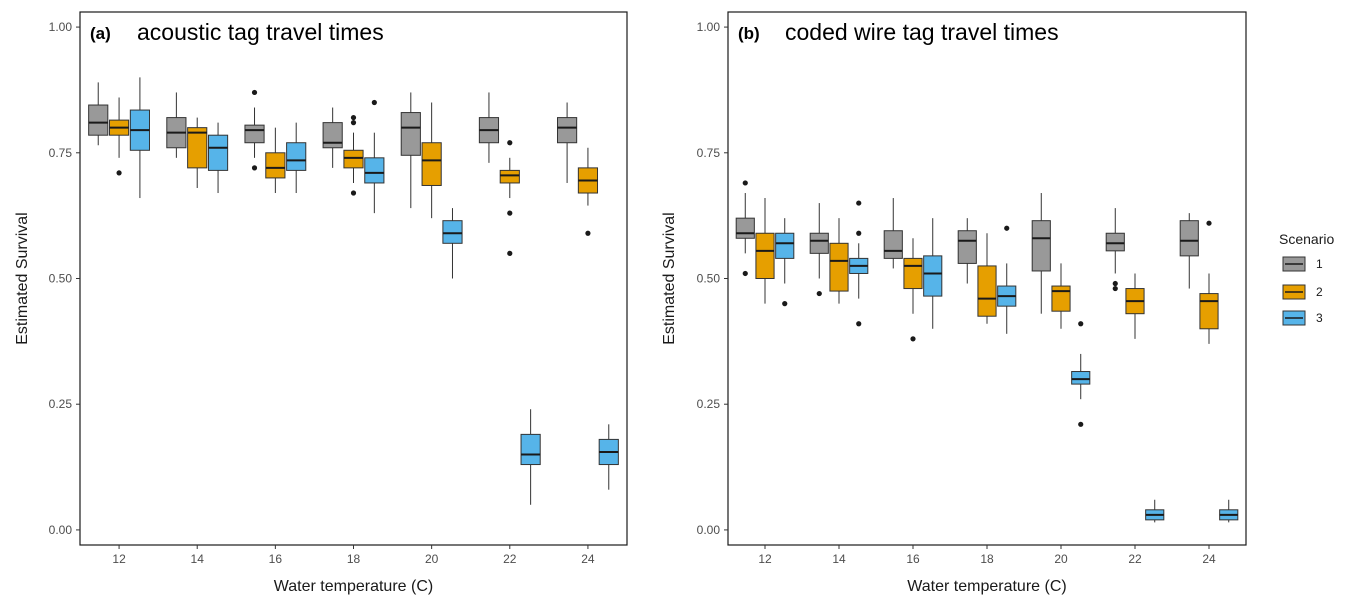 The width and height of the screenshot is (1360, 599). Describe the element at coordinates (922, 32) in the screenshot. I see `panel-title: coded wire tag travel times` at that location.